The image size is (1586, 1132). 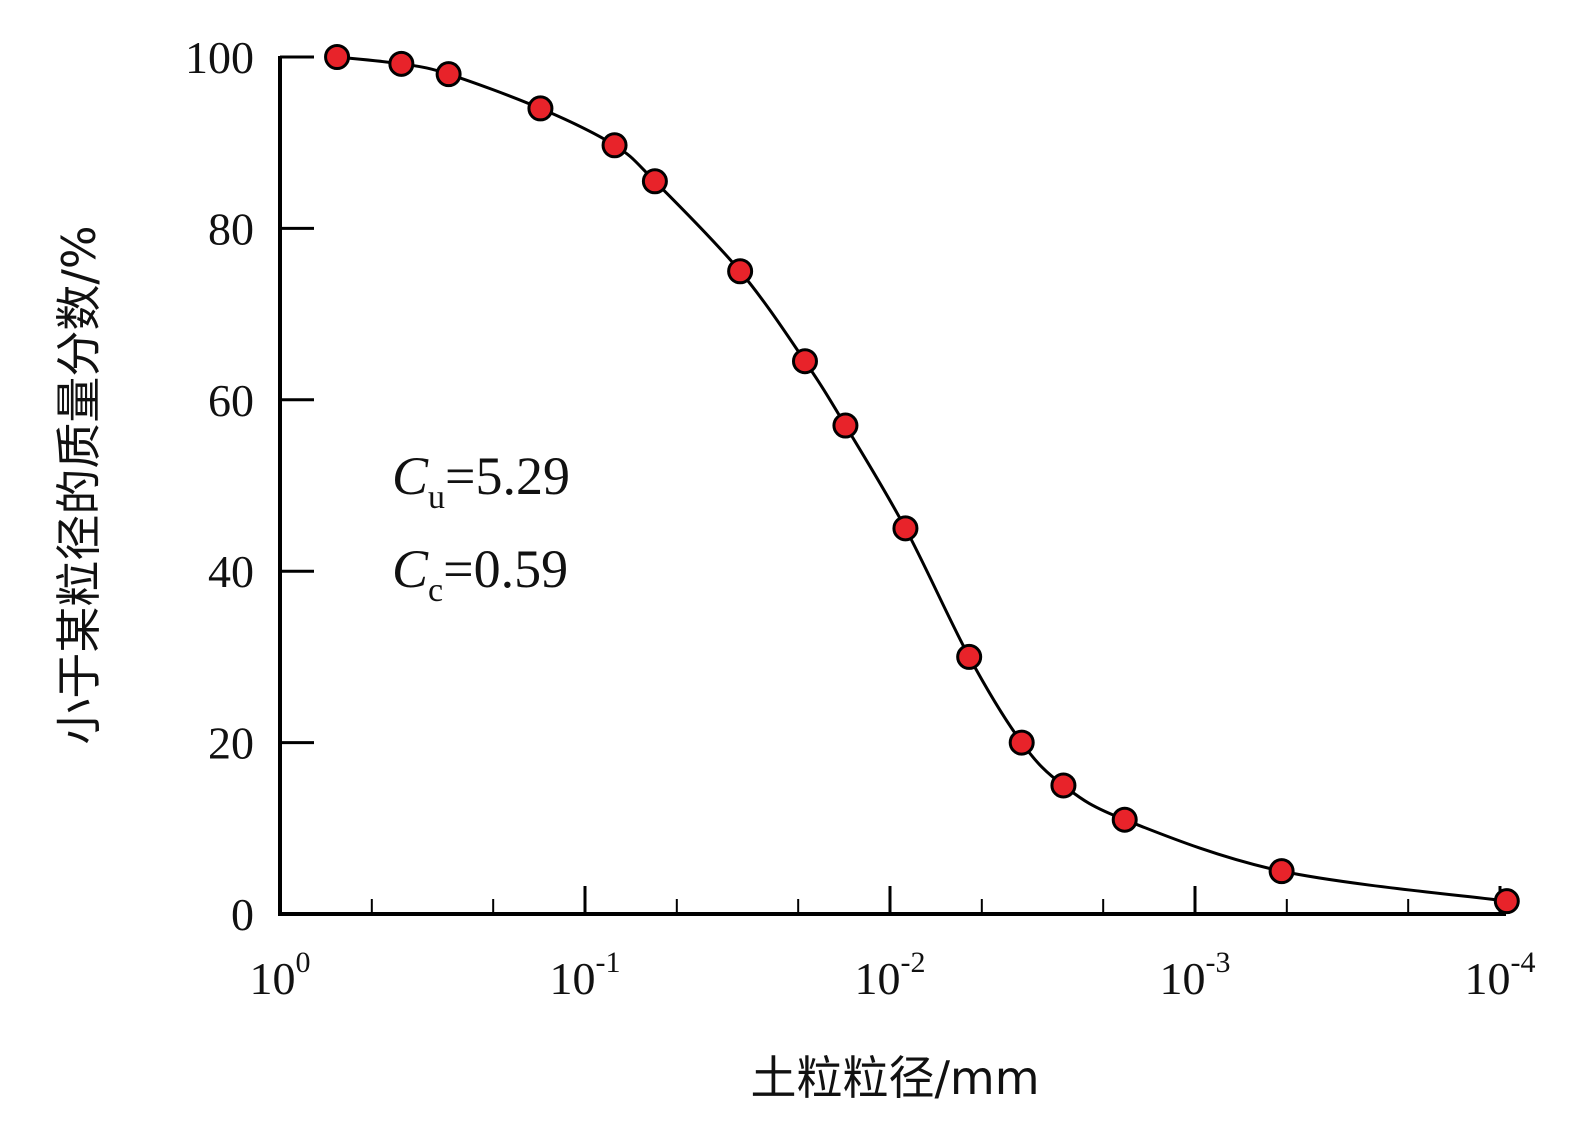 I want to click on annotation-cc-value: =0.59, so click(x=505, y=569).